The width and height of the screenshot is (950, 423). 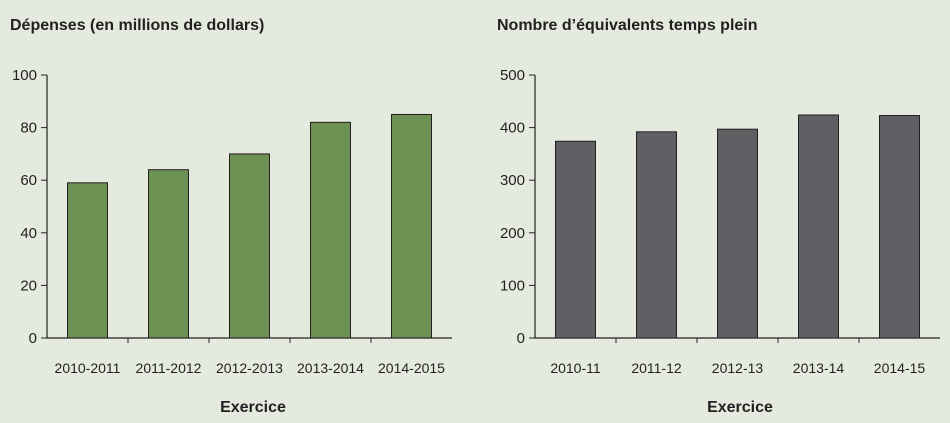 What do you see at coordinates (656, 368) in the screenshot?
I see `x-tick-label: 2011-12` at bounding box center [656, 368].